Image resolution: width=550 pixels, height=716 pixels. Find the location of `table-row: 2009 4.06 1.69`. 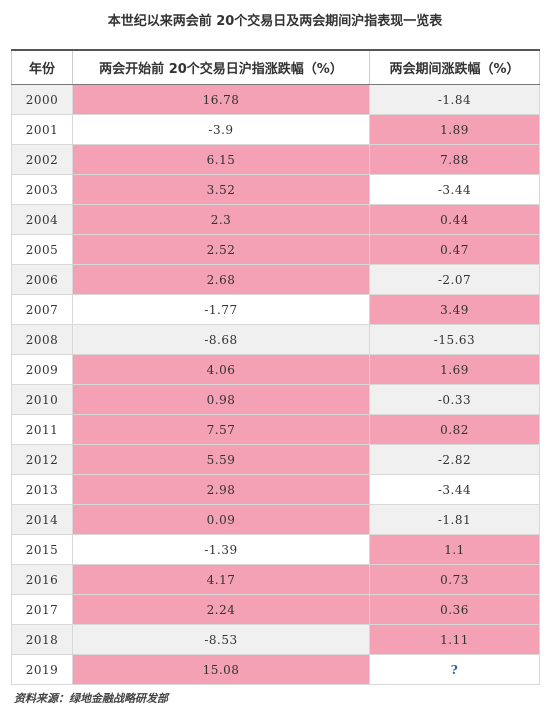

table-row: 2009 4.06 1.69 is located at coordinates (275, 369).